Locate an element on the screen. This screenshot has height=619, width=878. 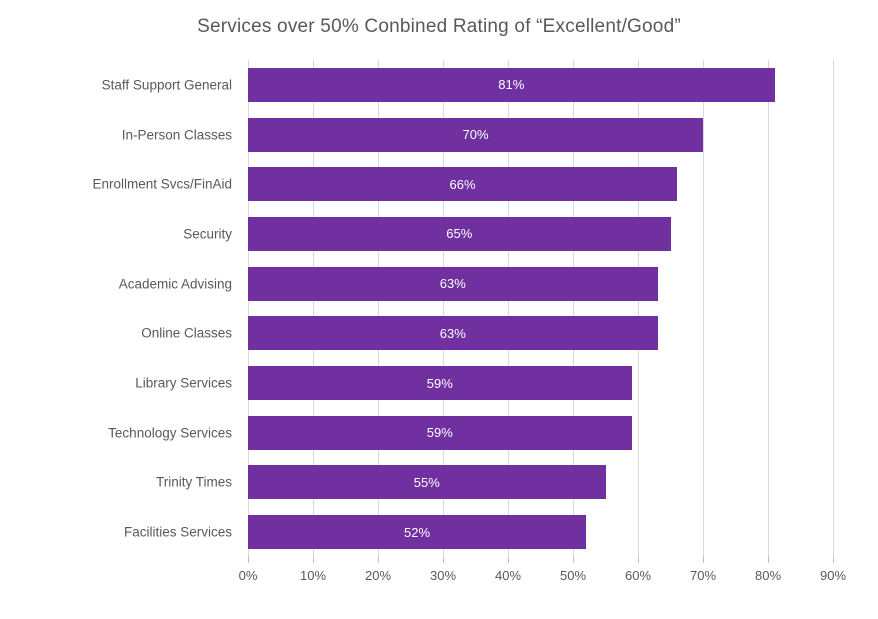
bar-academic-advising: 63% is located at coordinates (453, 283).